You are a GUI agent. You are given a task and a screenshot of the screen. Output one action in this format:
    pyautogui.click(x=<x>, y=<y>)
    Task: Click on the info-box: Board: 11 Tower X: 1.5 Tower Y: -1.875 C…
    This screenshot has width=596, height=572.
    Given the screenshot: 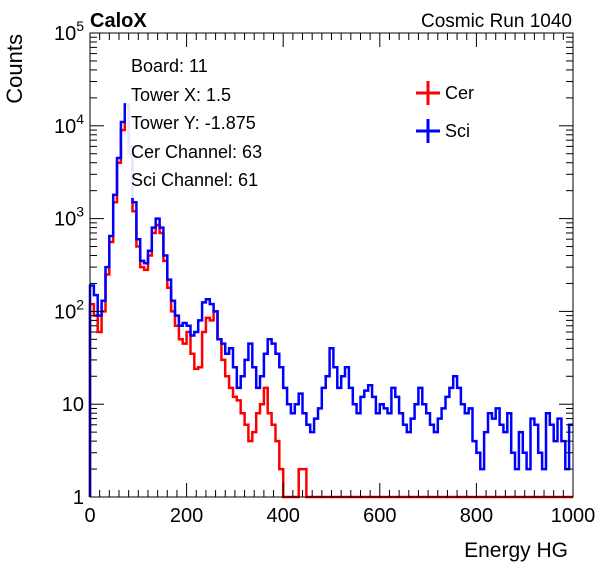 What is the action you would take?
    pyautogui.click(x=243, y=124)
    